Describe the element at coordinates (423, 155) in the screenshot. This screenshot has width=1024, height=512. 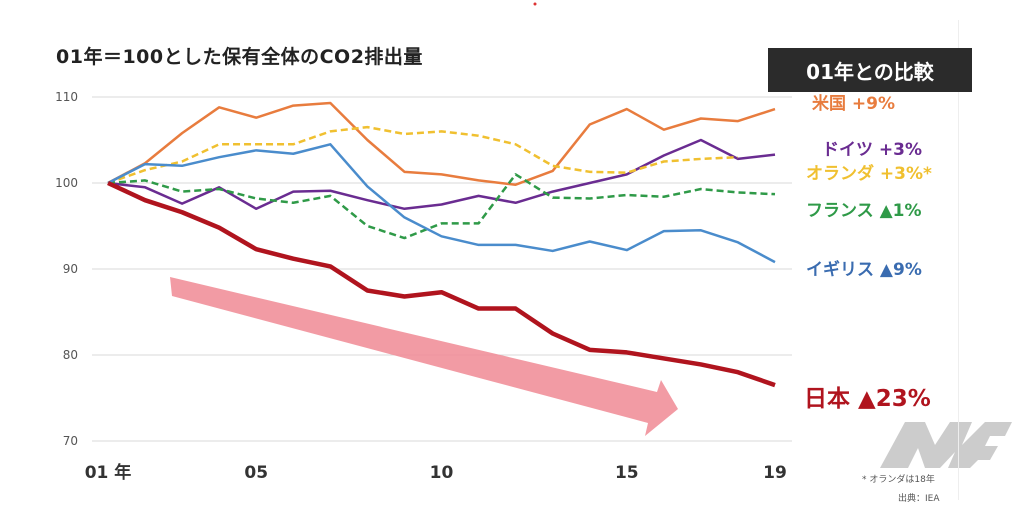
I see `series-line-オランダ` at that location.